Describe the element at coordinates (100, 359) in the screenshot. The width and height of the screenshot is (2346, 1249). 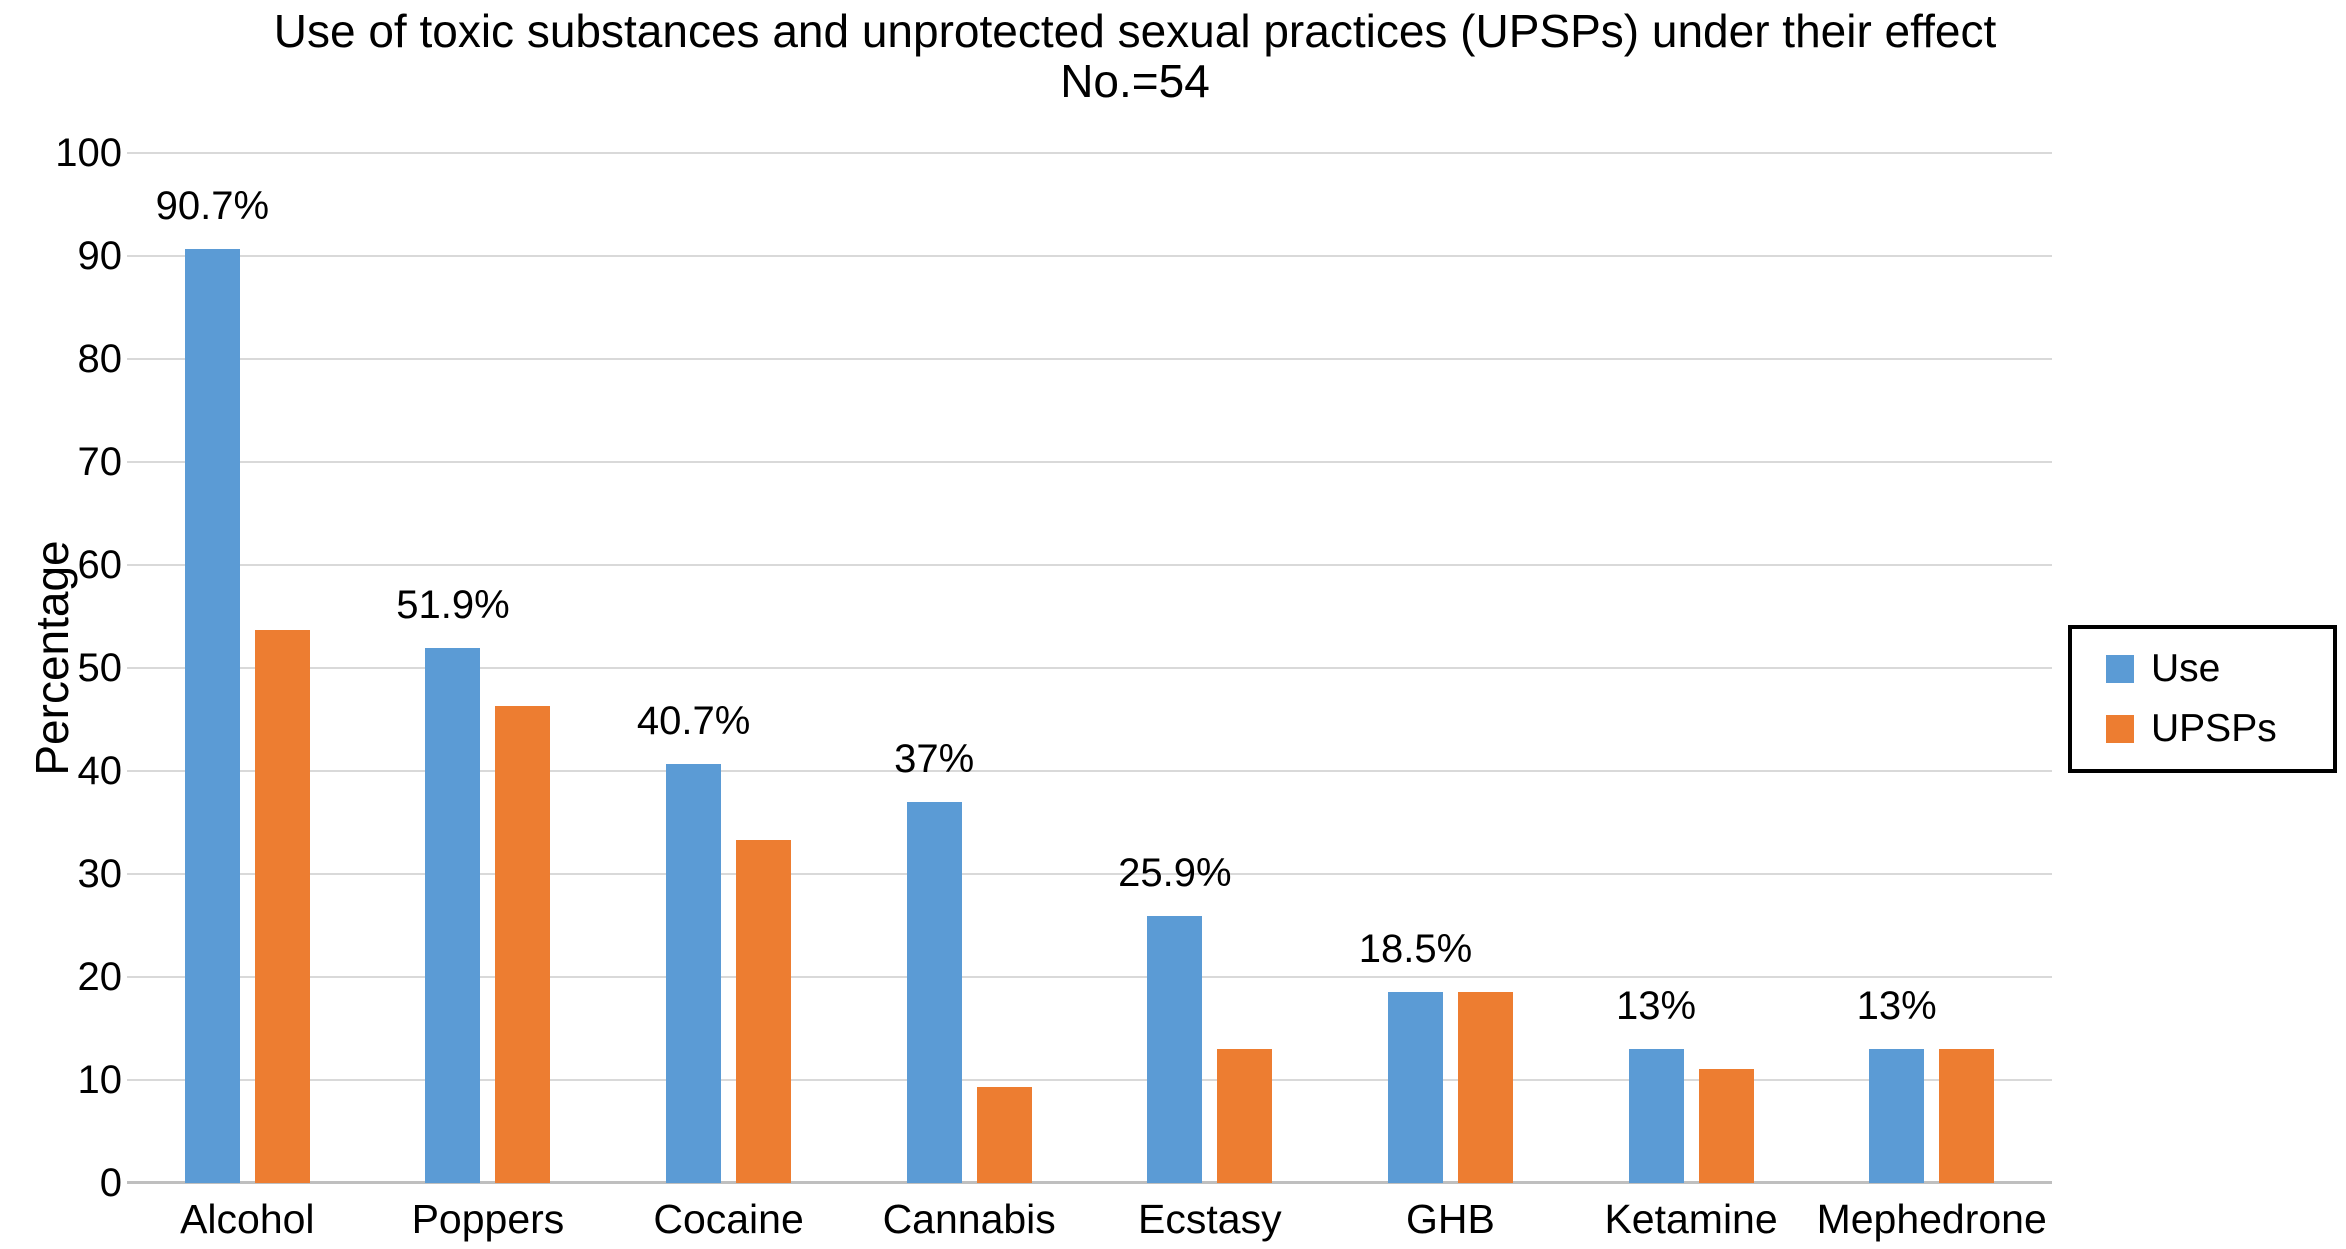
I see `y-tick-label-80: 80` at that location.